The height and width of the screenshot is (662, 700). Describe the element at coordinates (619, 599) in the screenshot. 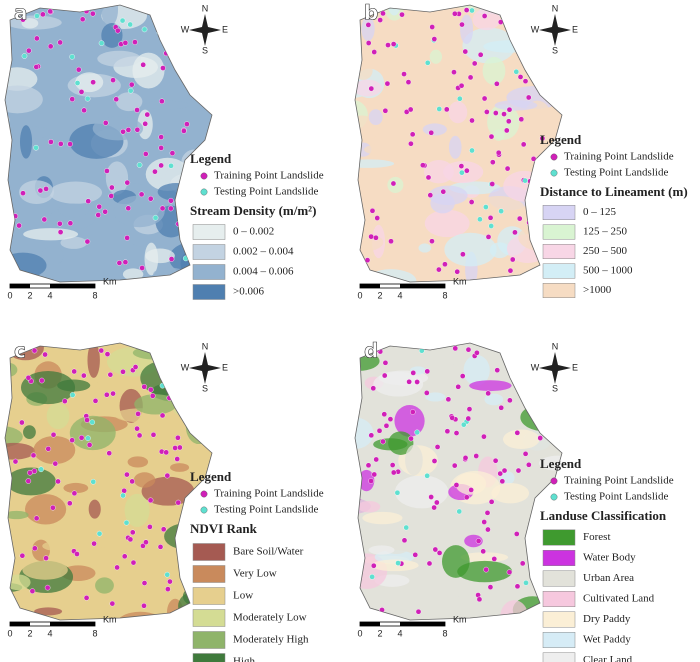

I see `legend-label: Cultivated Land` at that location.